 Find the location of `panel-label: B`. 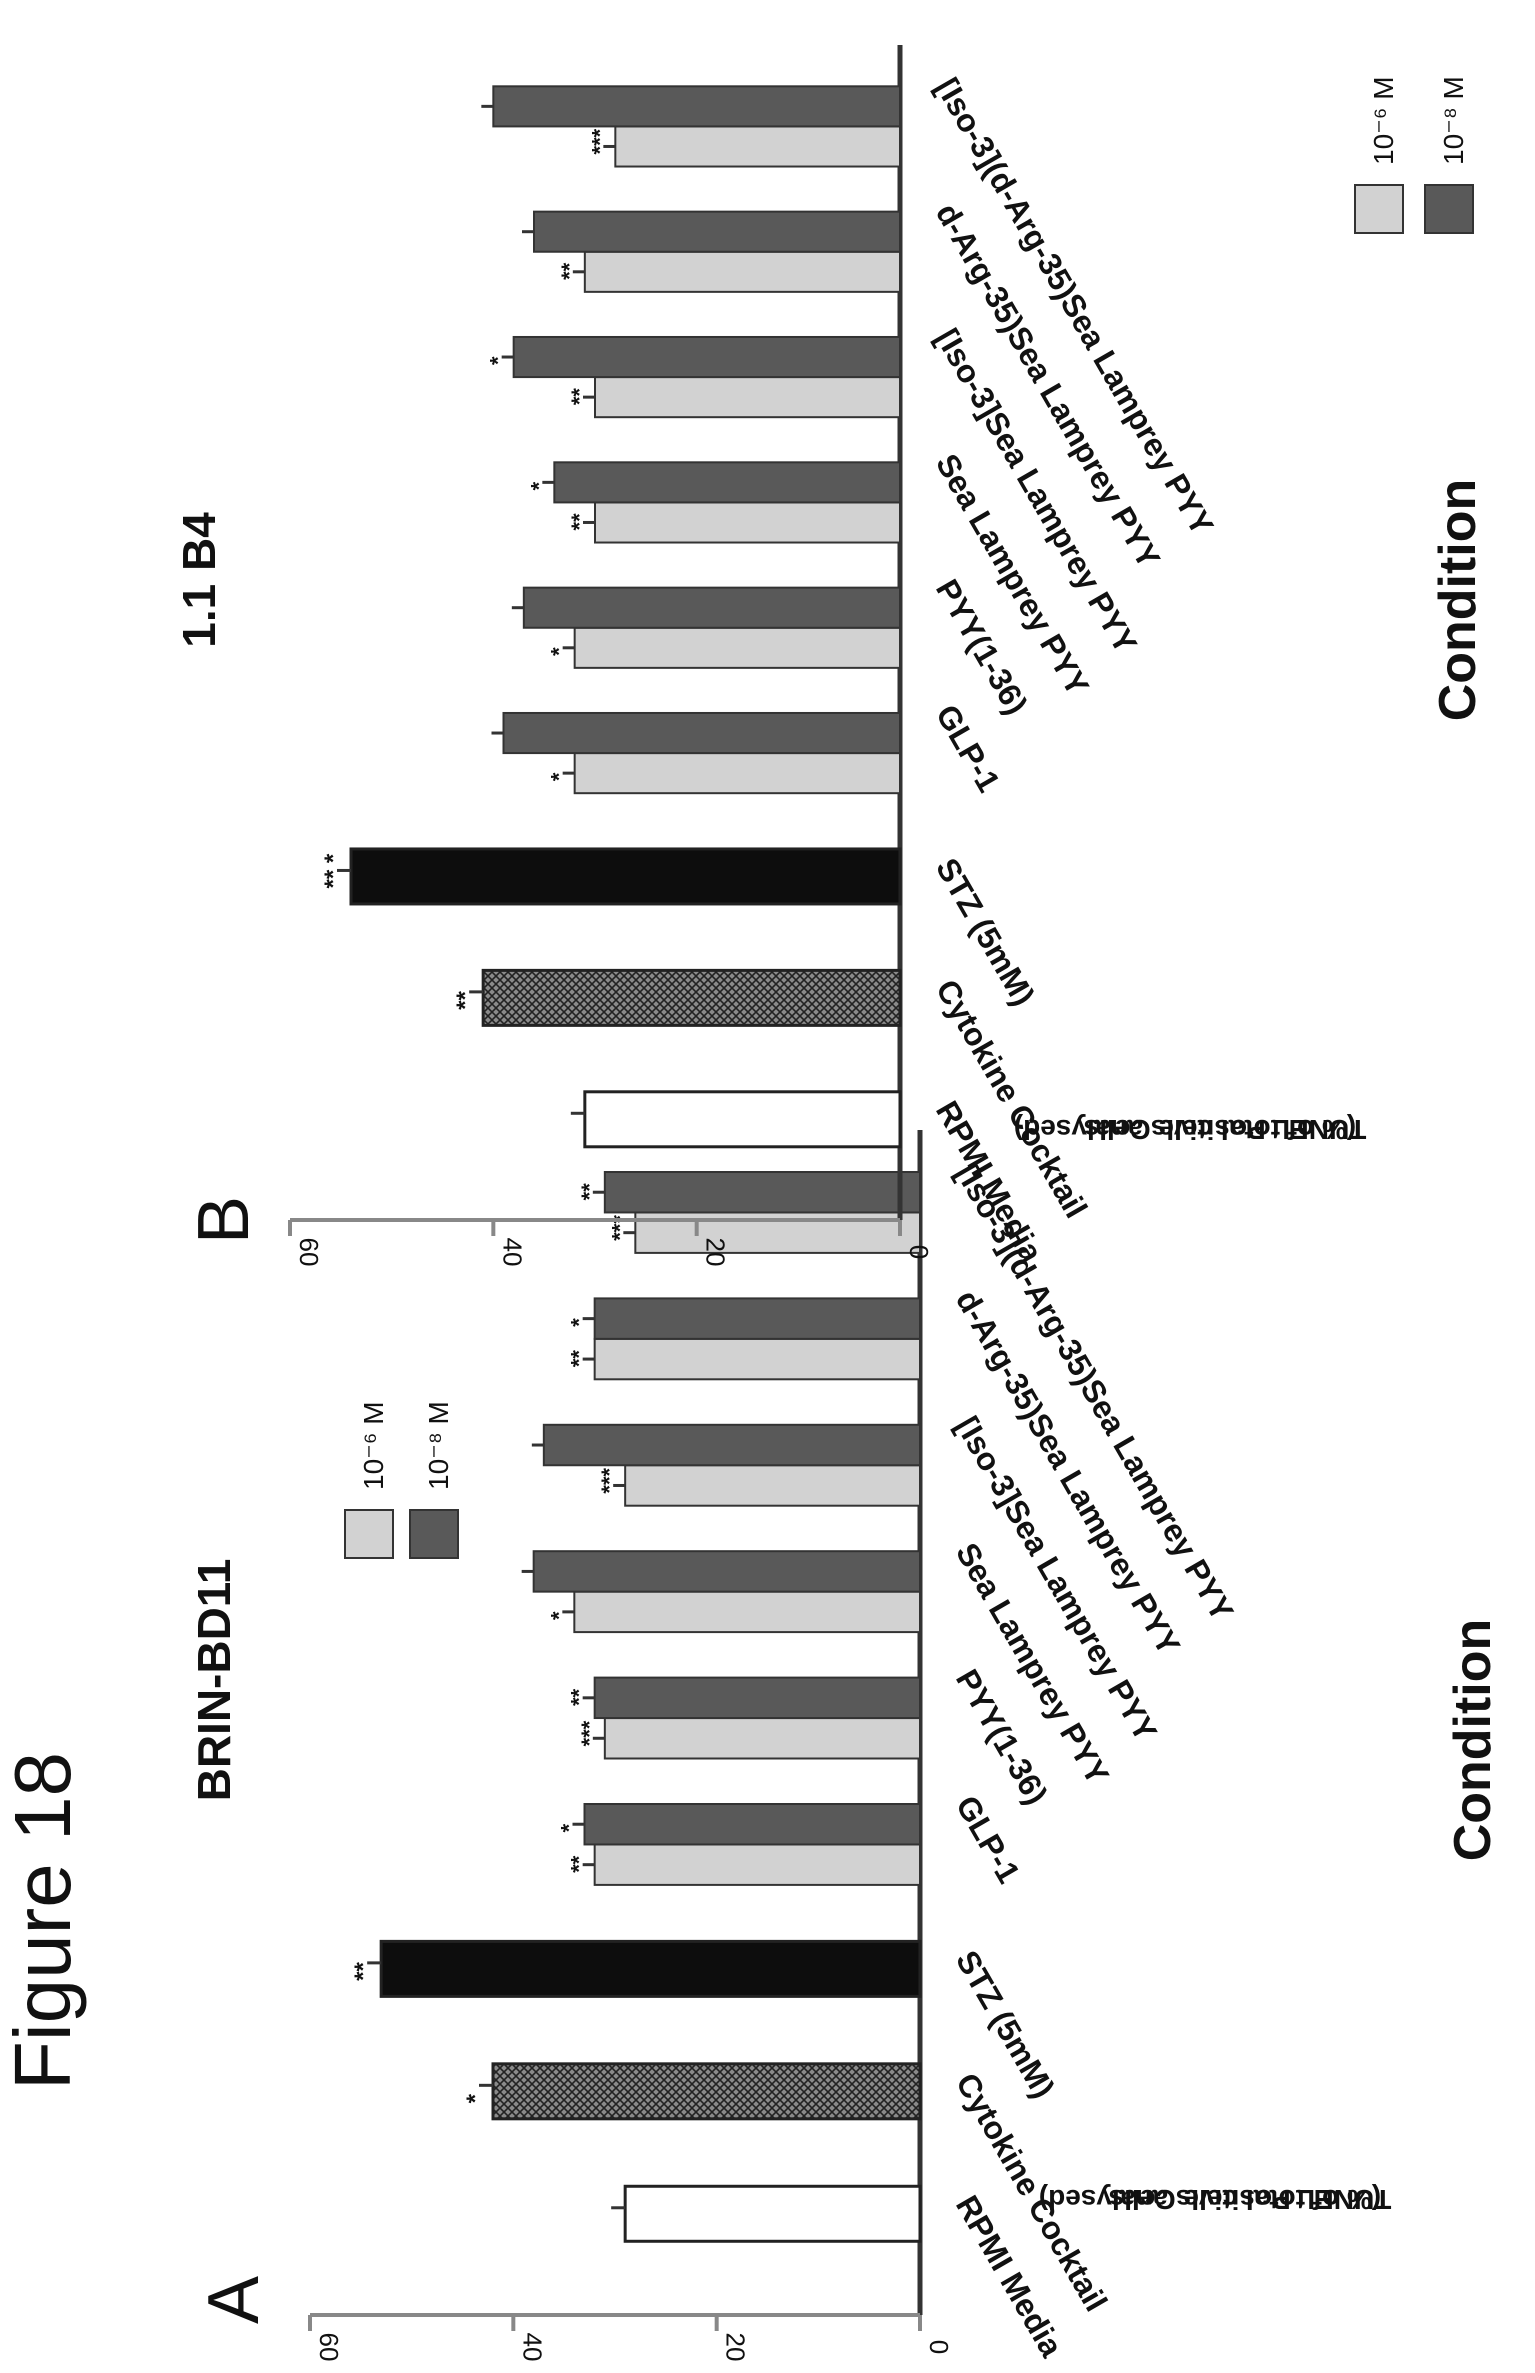

panel-label: B is located at coordinates (224, 1220).